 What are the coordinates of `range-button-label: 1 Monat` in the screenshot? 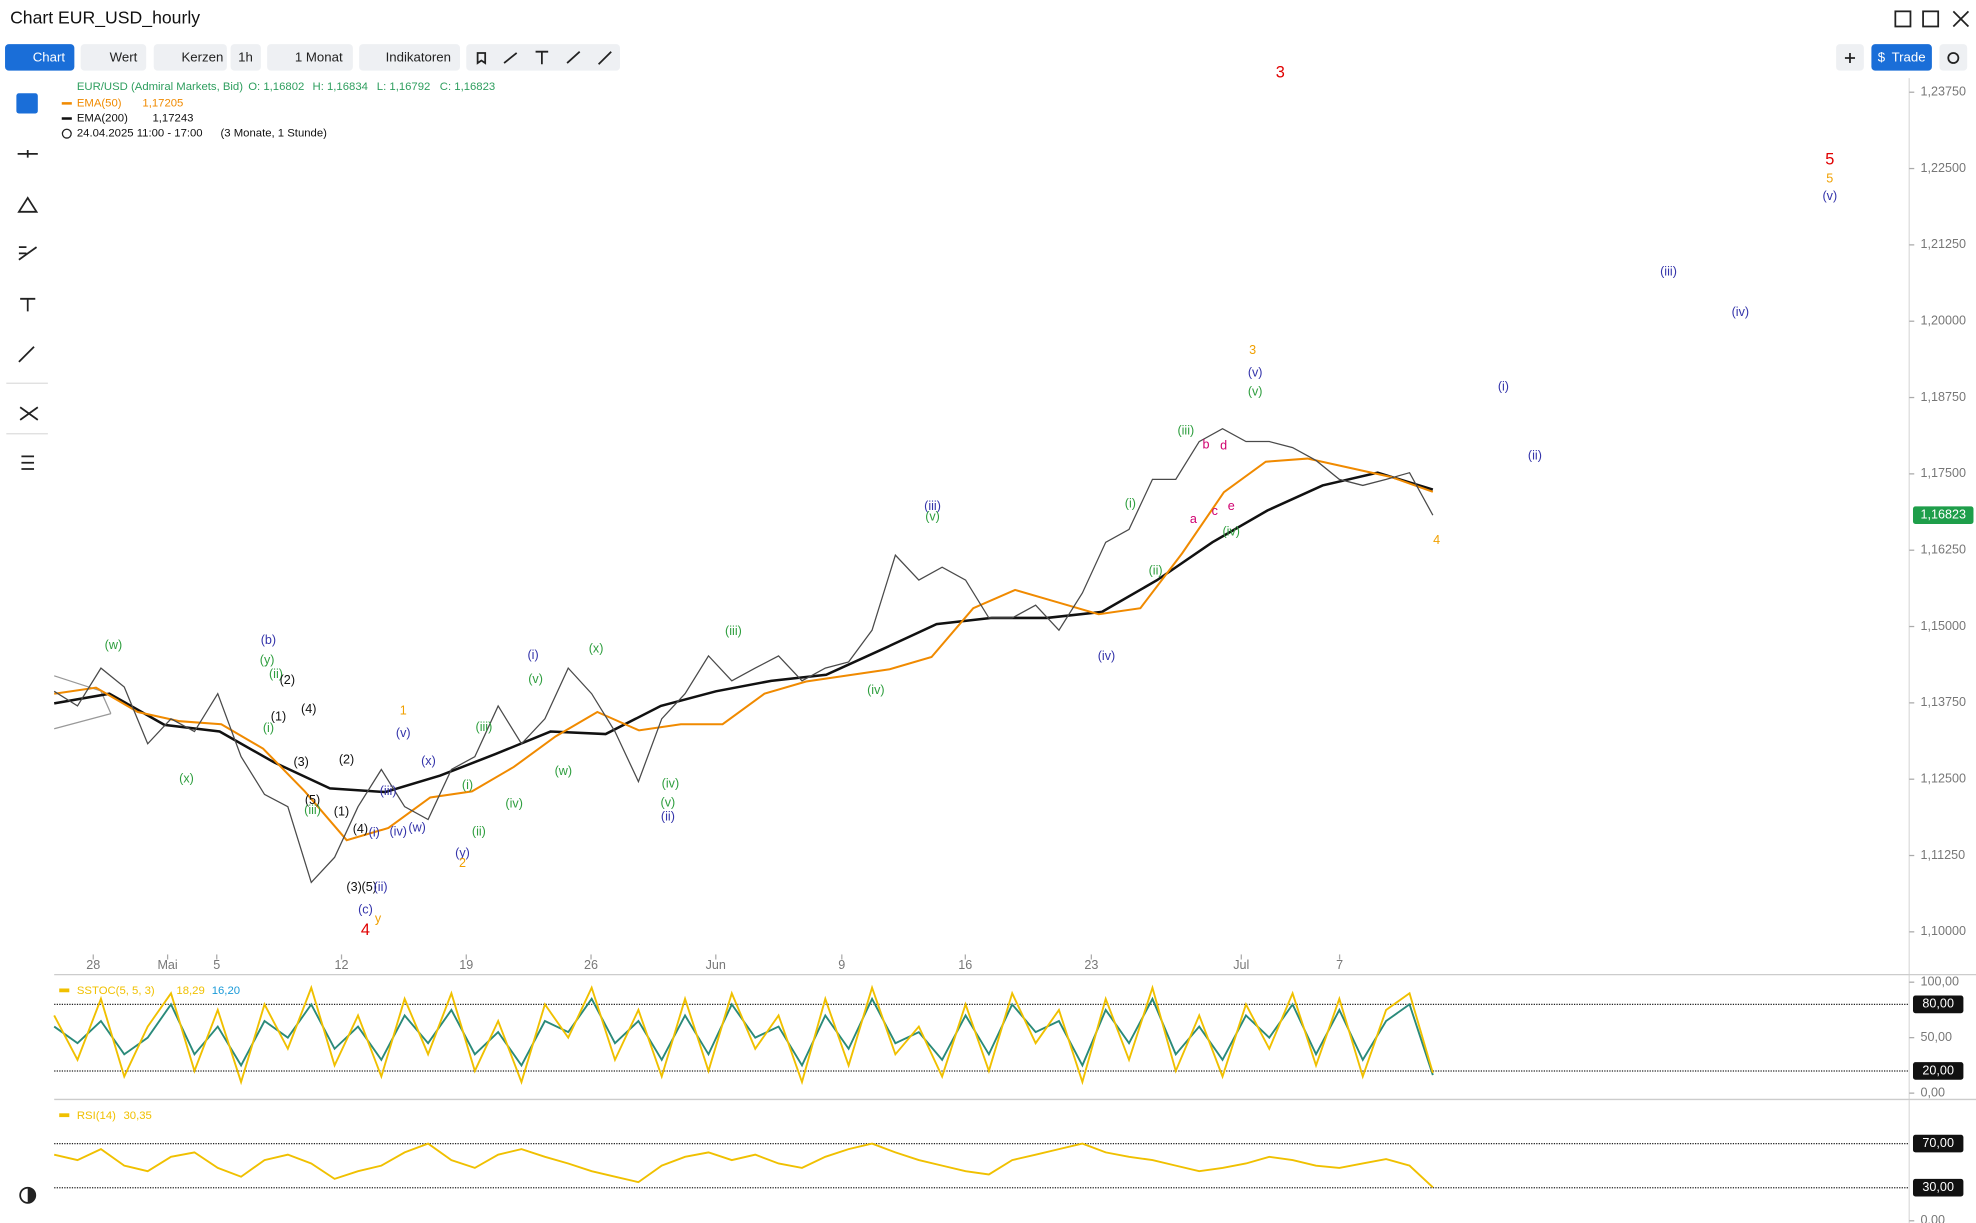 It's located at (319, 56).